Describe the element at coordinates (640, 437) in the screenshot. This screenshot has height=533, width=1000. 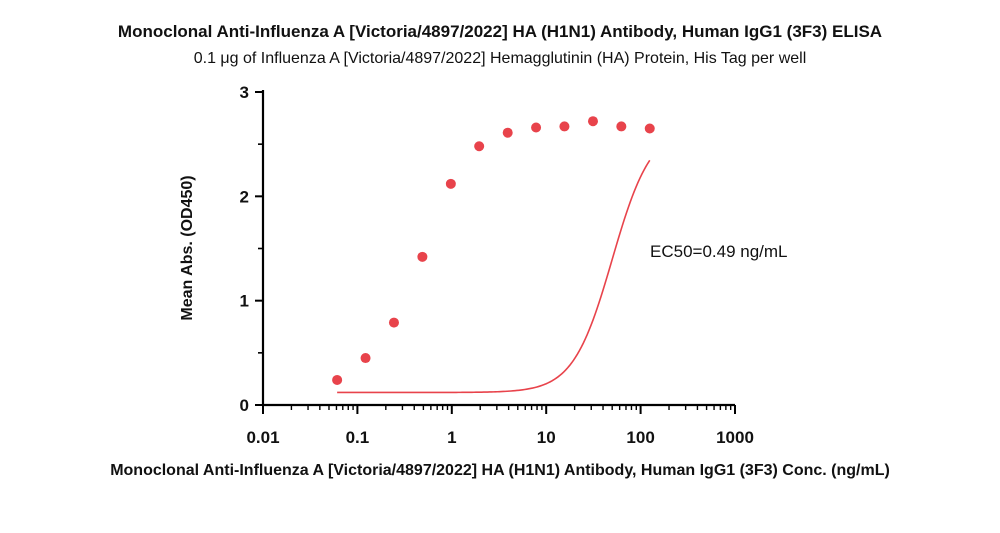
I see `x-tick-label: 100` at that location.